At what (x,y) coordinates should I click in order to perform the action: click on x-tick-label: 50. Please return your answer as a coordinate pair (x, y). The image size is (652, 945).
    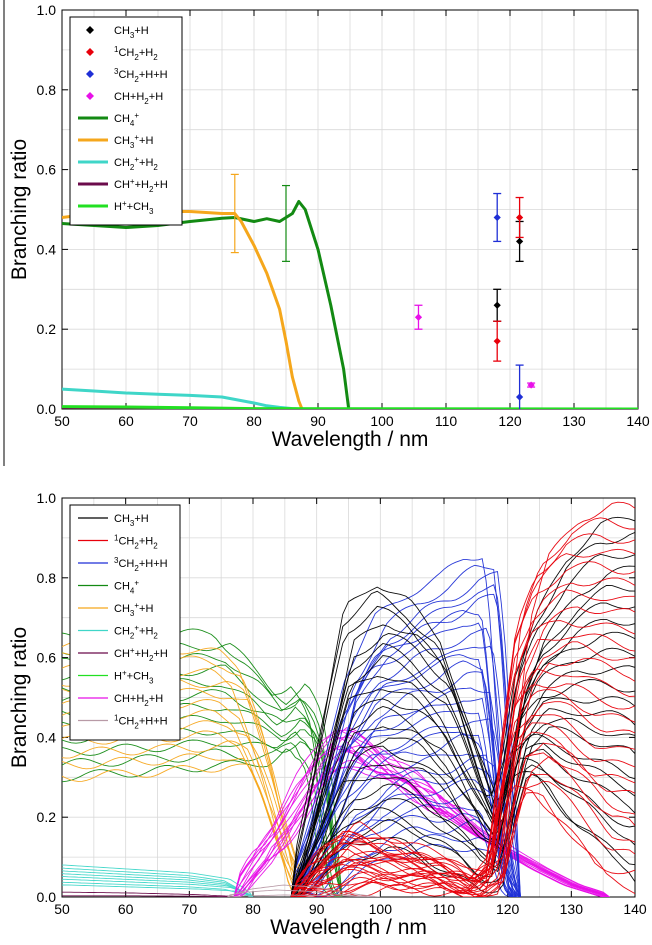
    Looking at the image, I should click on (62, 421).